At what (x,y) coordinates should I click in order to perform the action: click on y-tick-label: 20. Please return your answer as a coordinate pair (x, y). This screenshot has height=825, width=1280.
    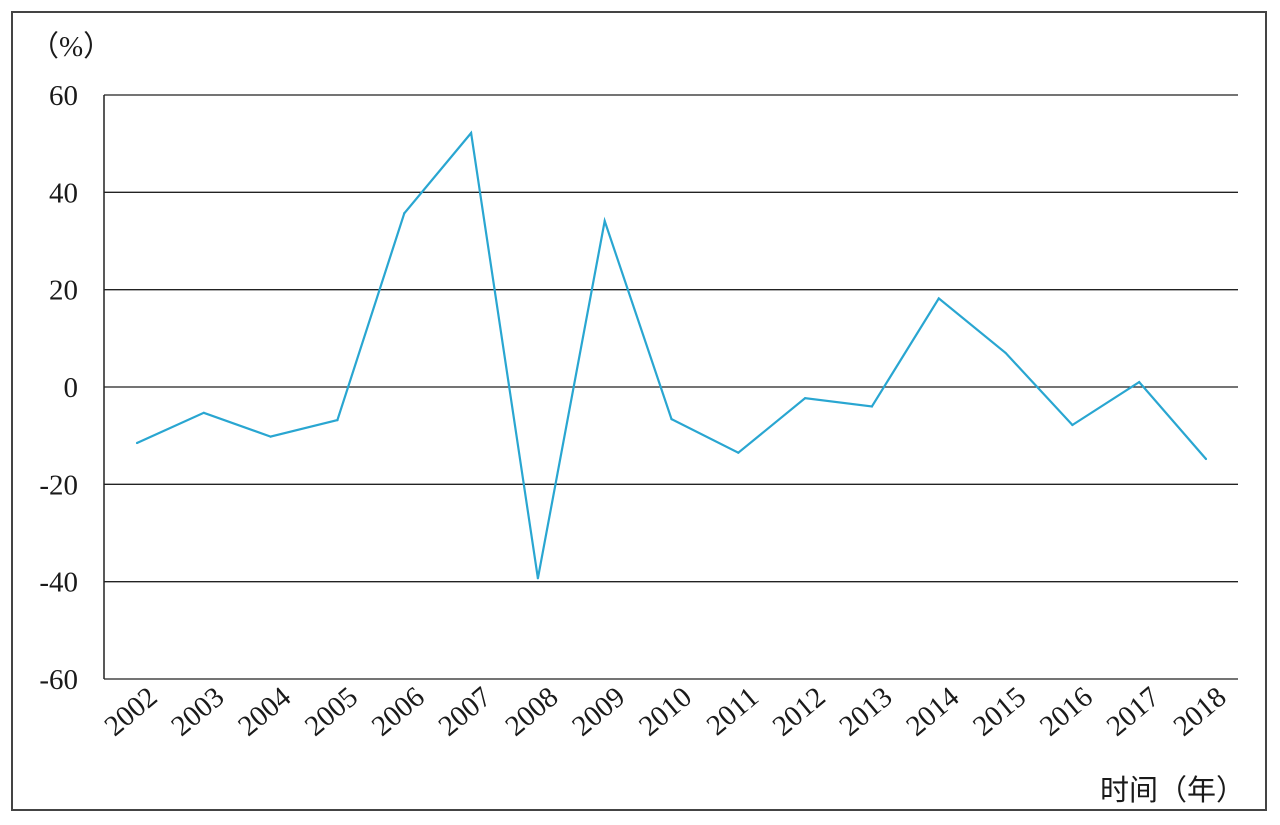
    Looking at the image, I should click on (63, 291).